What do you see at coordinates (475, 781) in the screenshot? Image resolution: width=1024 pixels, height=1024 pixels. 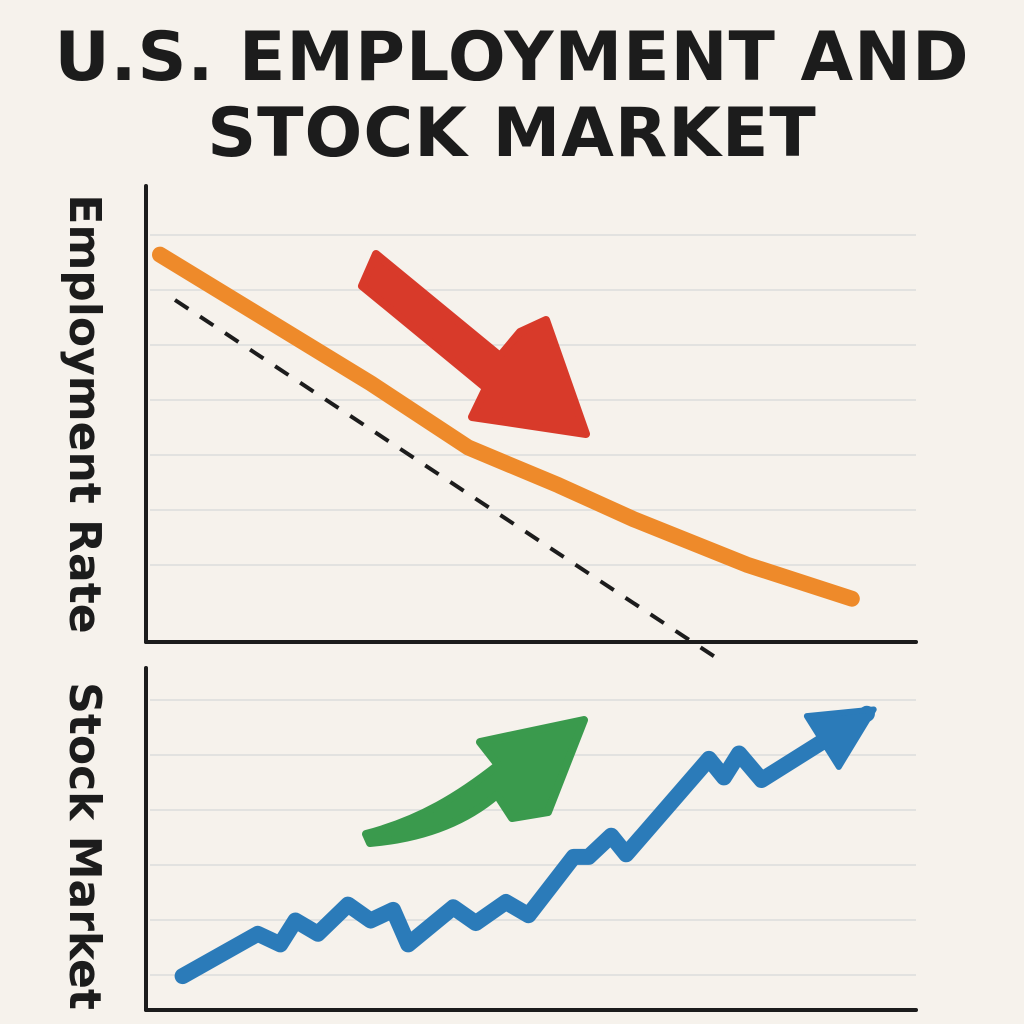 I see `up-arrow-icon` at bounding box center [475, 781].